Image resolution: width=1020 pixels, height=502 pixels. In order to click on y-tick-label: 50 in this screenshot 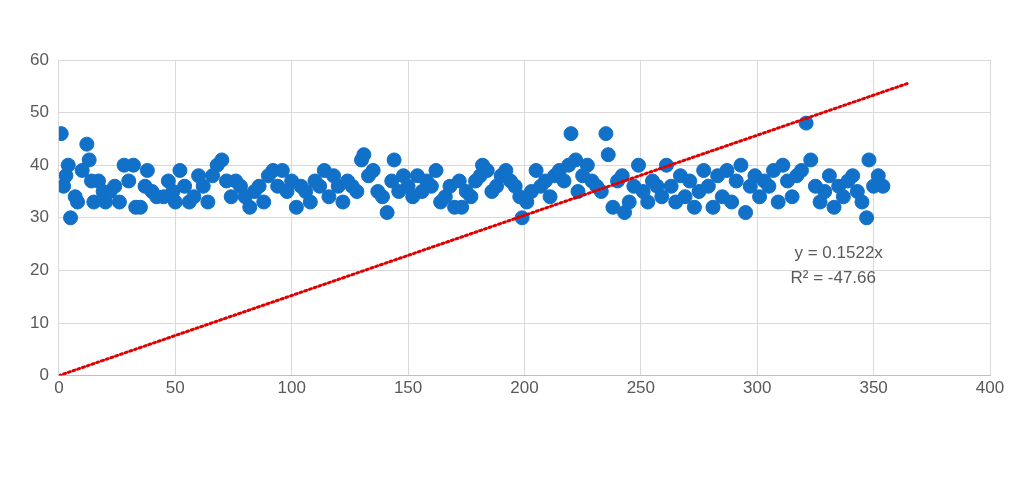, I will do `click(39, 112)`.